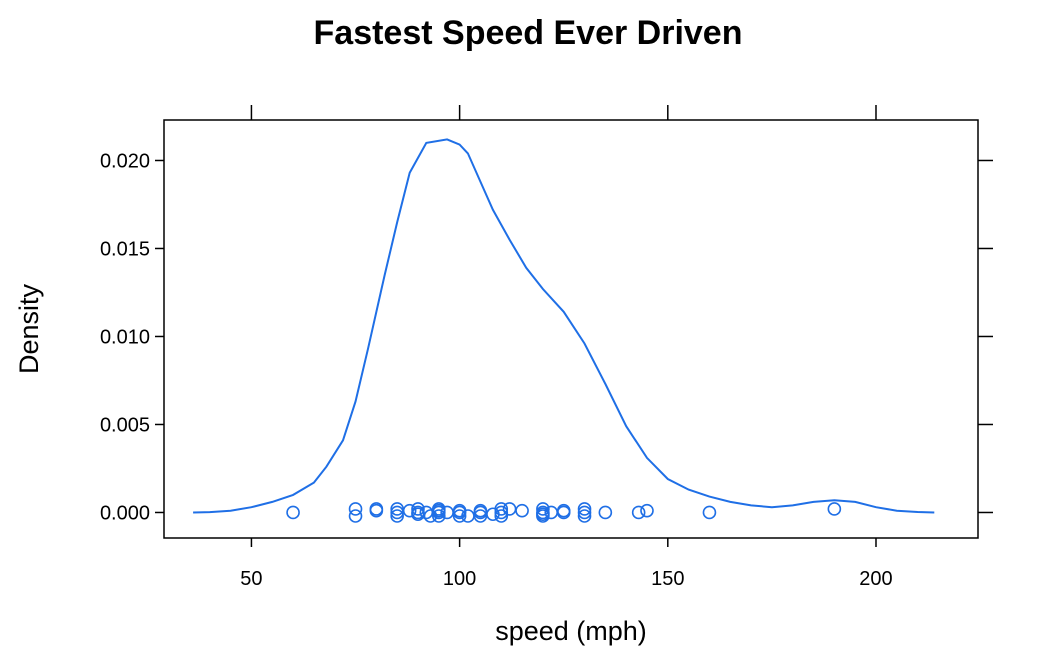 Image resolution: width=1056 pixels, height=672 pixels. Describe the element at coordinates (667, 579) in the screenshot. I see `x-tick-label: 150` at that location.